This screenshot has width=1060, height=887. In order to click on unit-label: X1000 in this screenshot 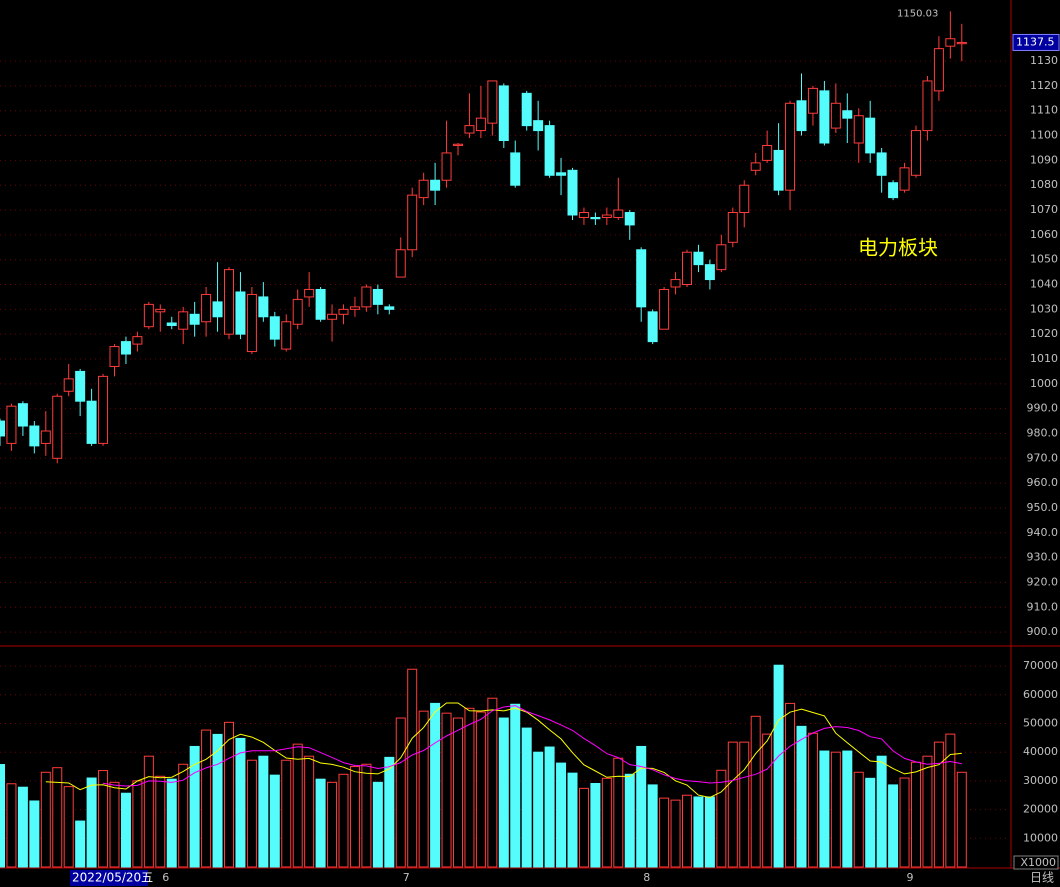, I will do `click(1038, 862)`.